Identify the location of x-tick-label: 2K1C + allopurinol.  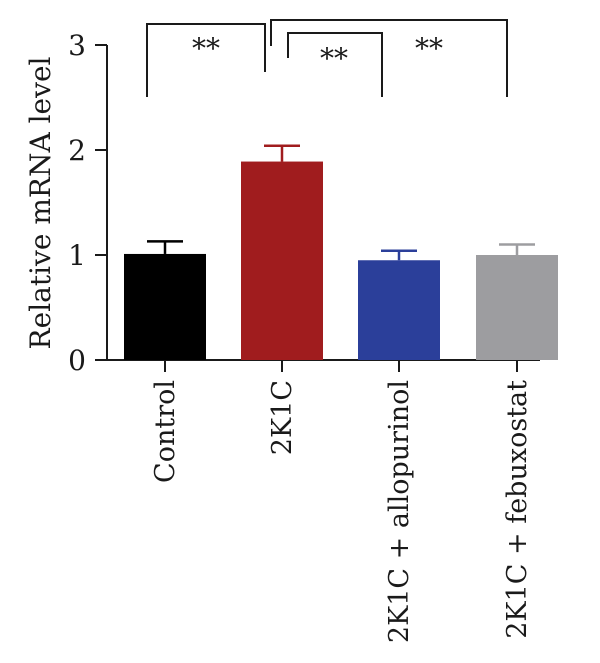
(399, 511).